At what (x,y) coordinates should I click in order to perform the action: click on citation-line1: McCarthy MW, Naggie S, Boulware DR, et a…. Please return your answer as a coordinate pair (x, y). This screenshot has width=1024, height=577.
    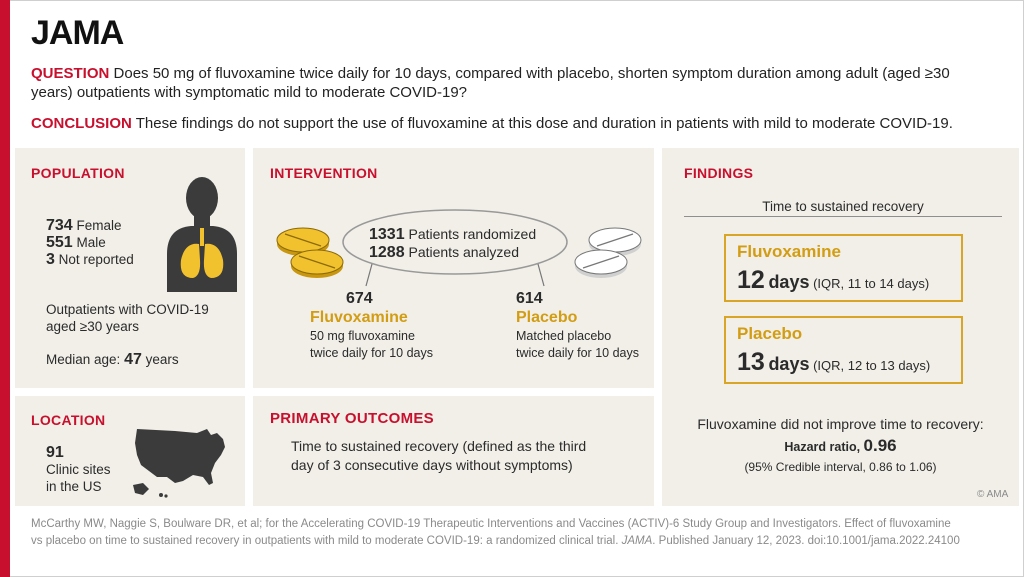
    Looking at the image, I should click on (491, 524).